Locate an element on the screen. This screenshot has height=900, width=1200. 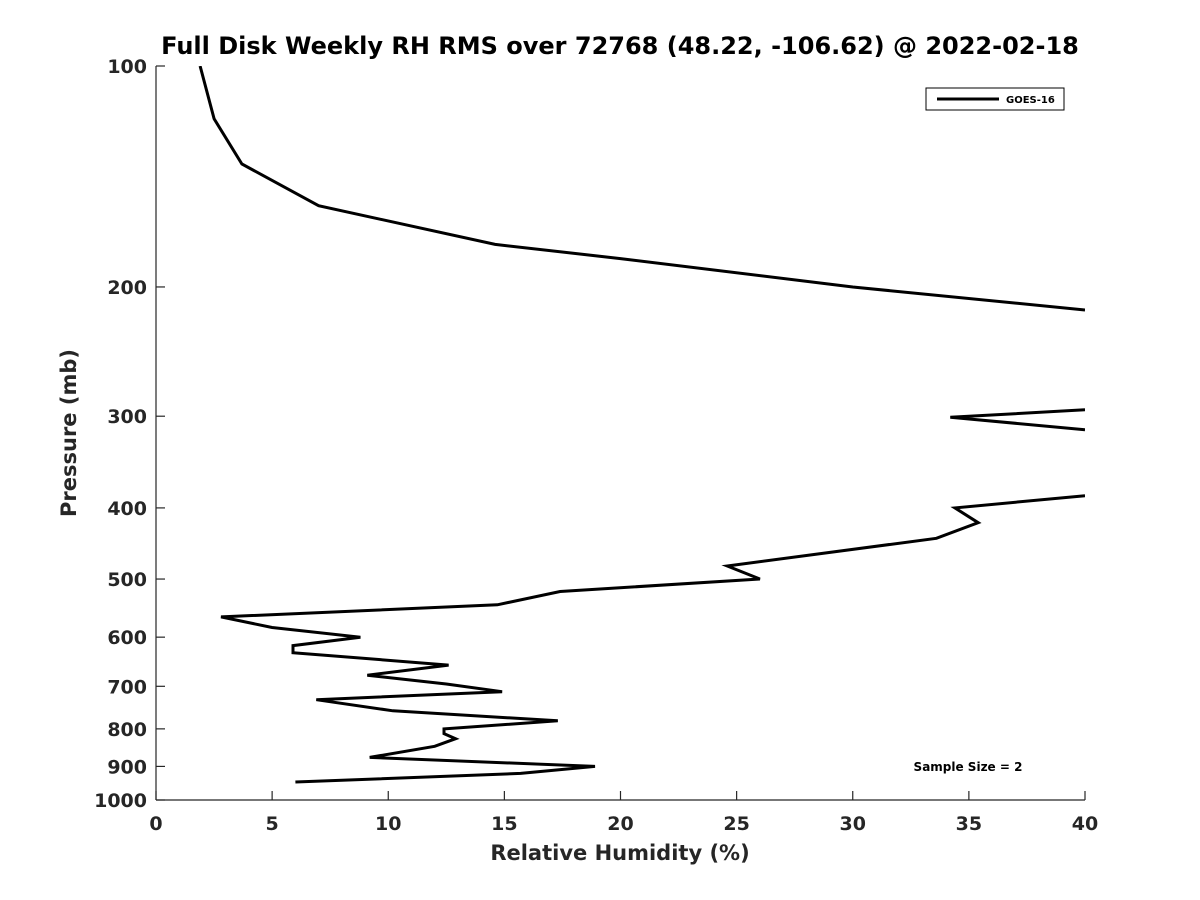
y-tick-label: 500 is located at coordinates (127, 580).